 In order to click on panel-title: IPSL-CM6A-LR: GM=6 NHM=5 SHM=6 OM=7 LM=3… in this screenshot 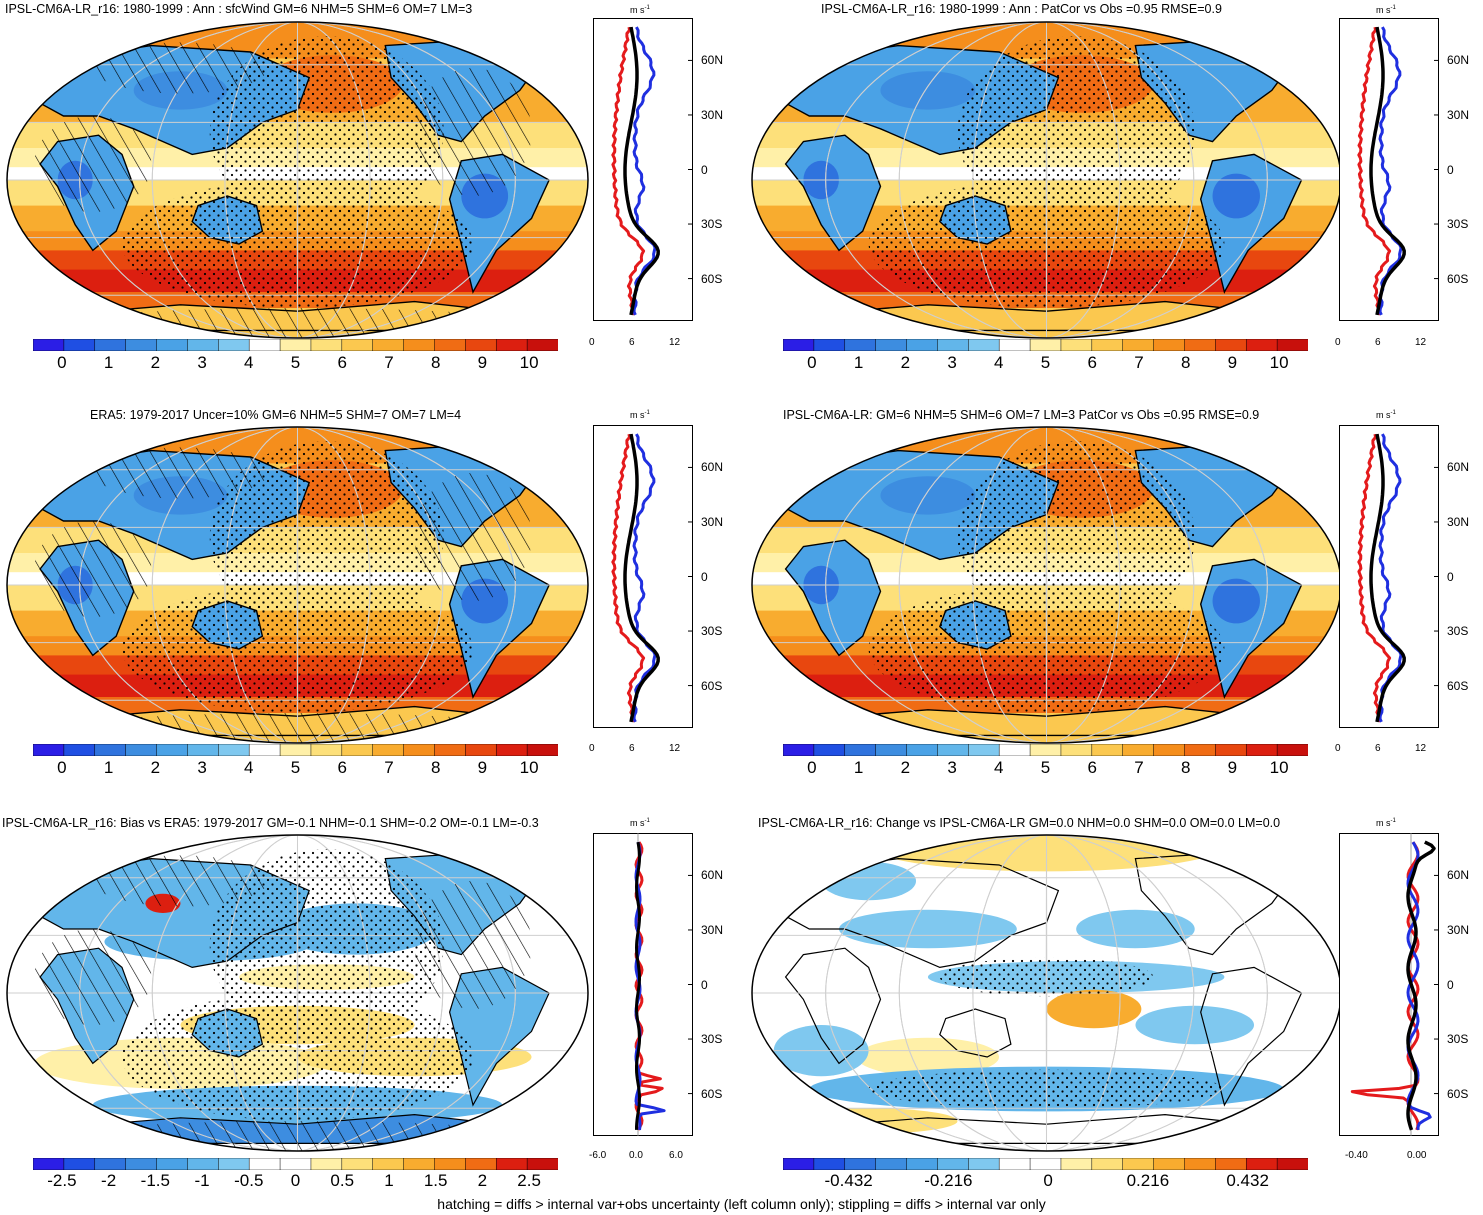, I will do `click(1021, 415)`.